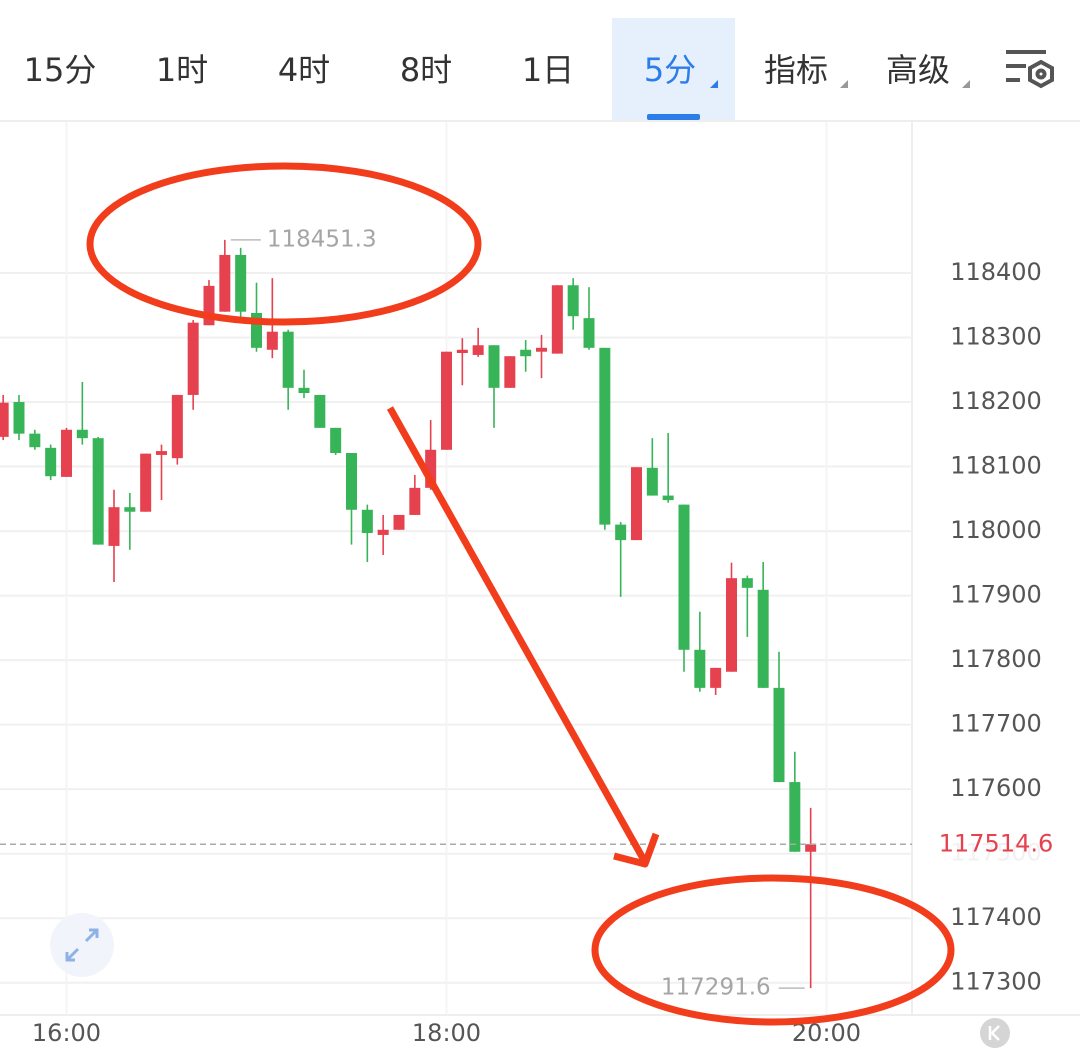  I want to click on tab: 8时, so click(426, 70).